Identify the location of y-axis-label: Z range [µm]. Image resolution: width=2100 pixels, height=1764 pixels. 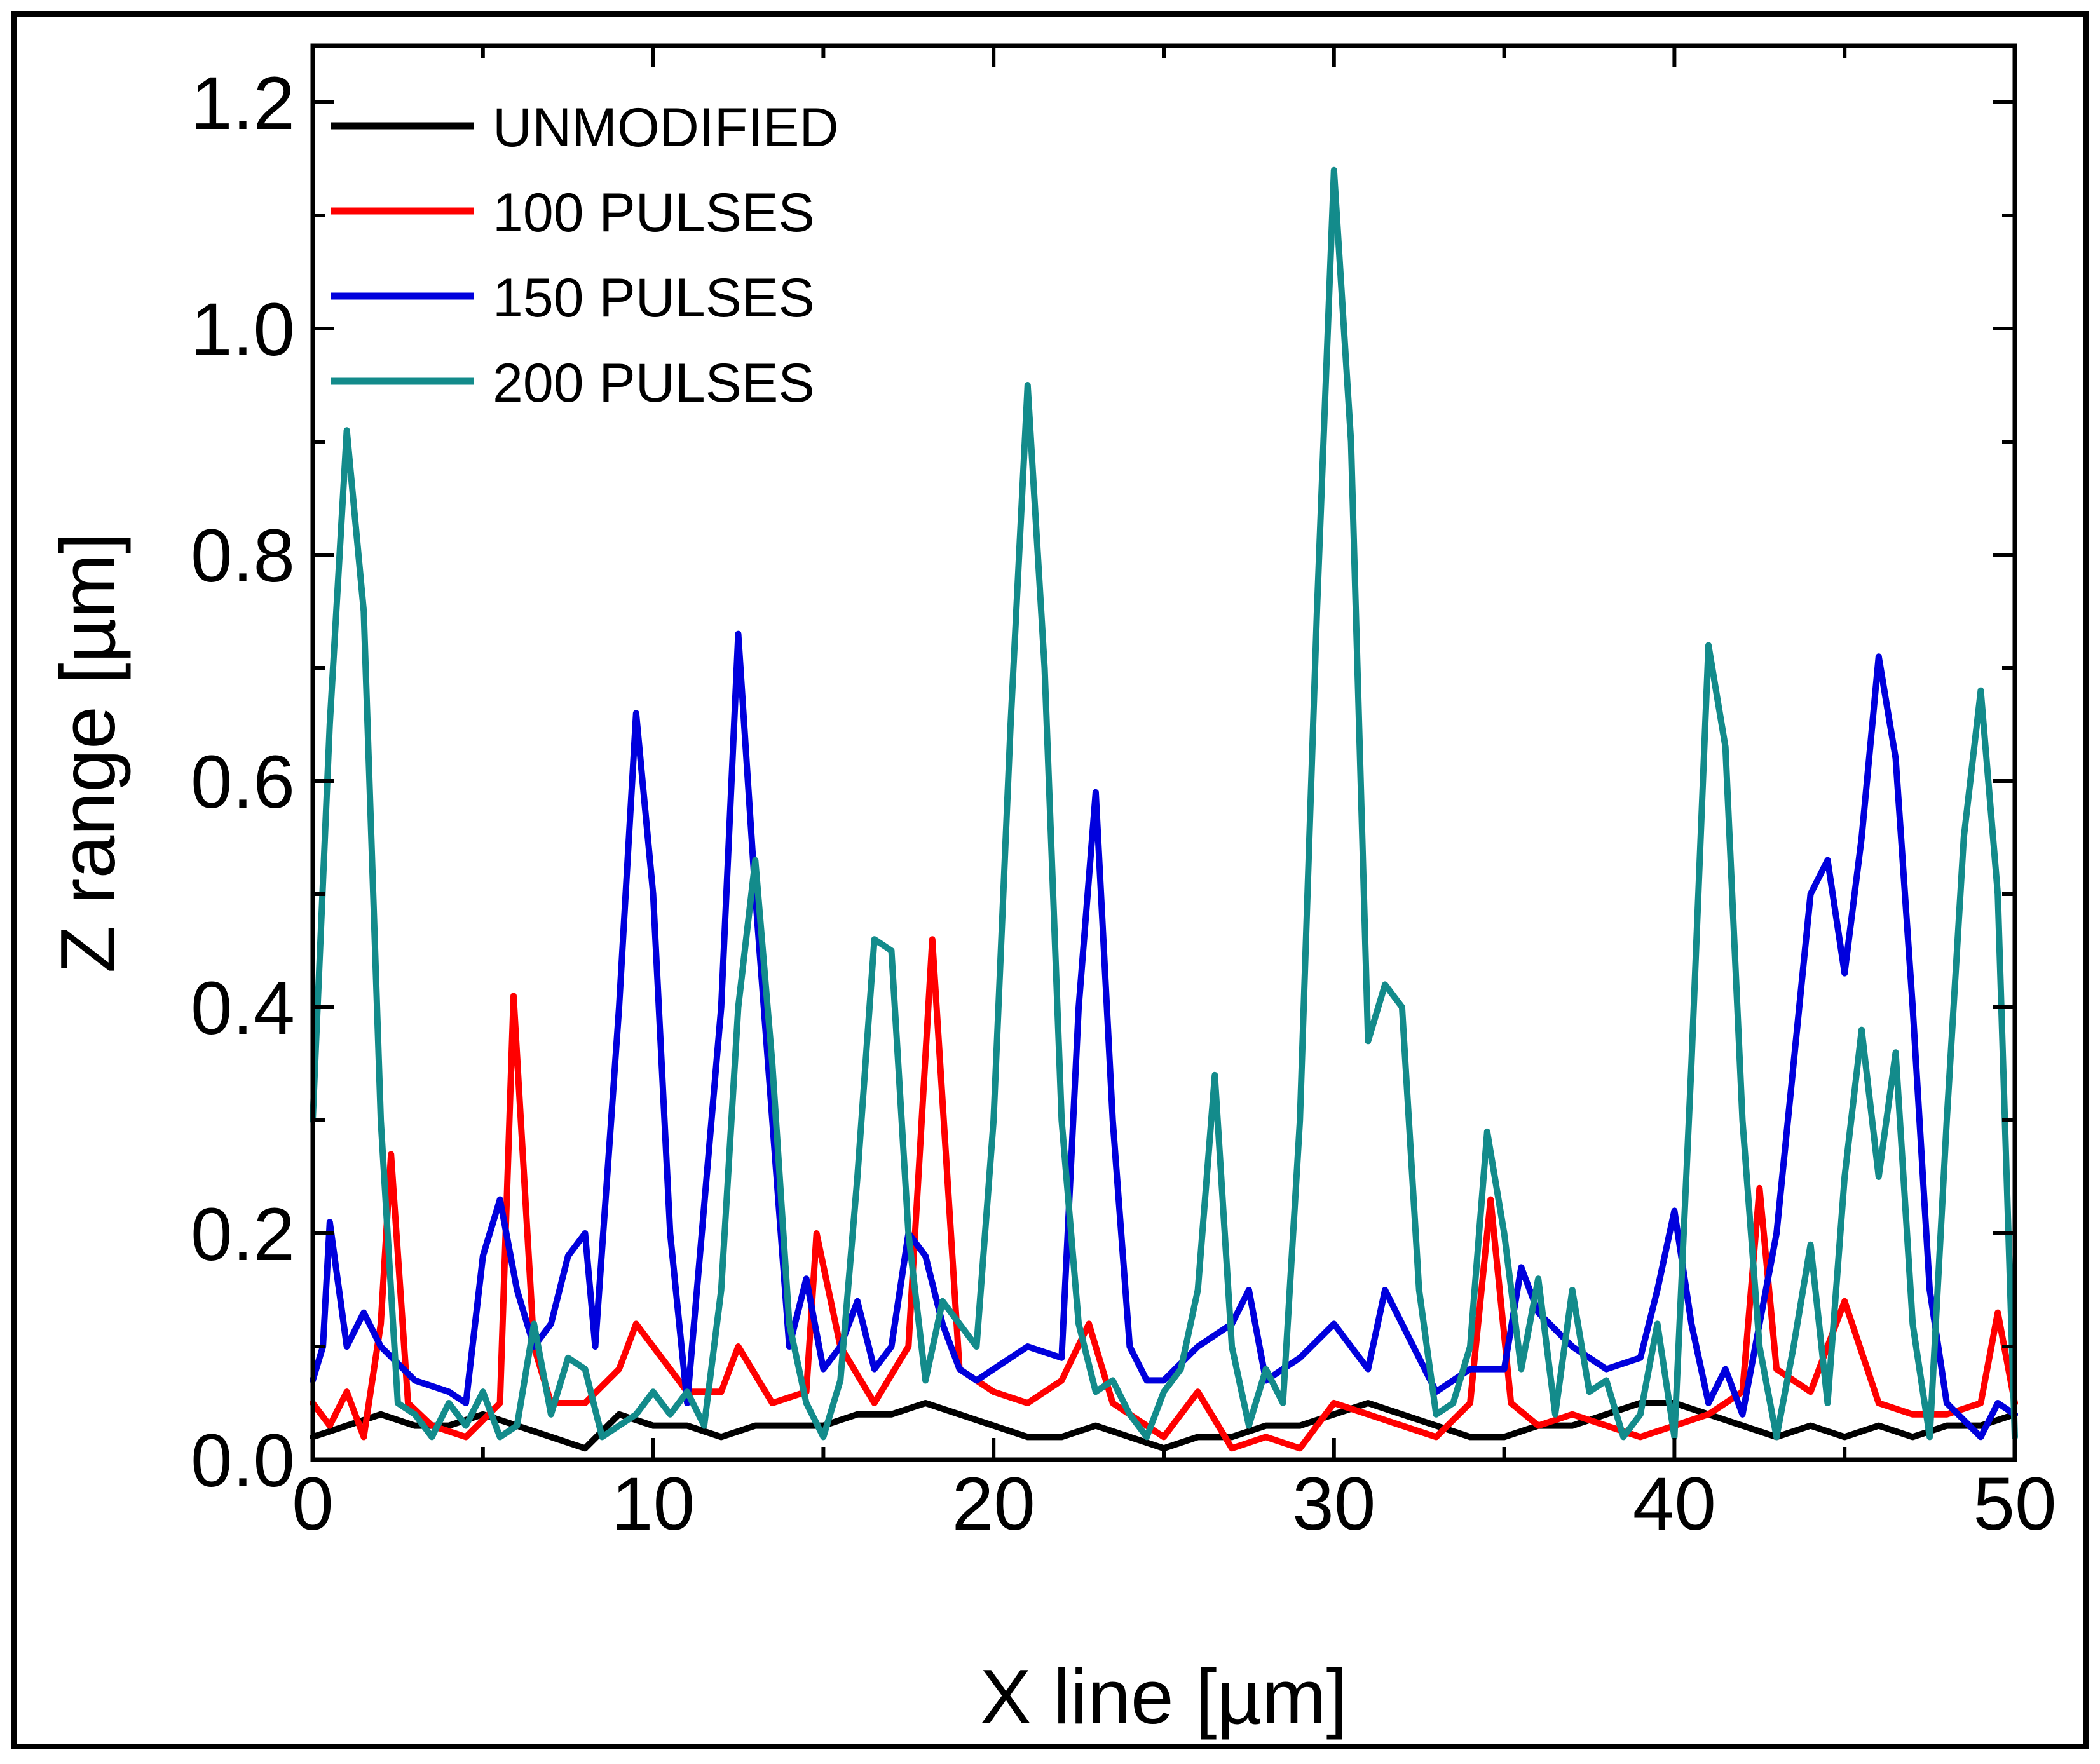
(87, 752).